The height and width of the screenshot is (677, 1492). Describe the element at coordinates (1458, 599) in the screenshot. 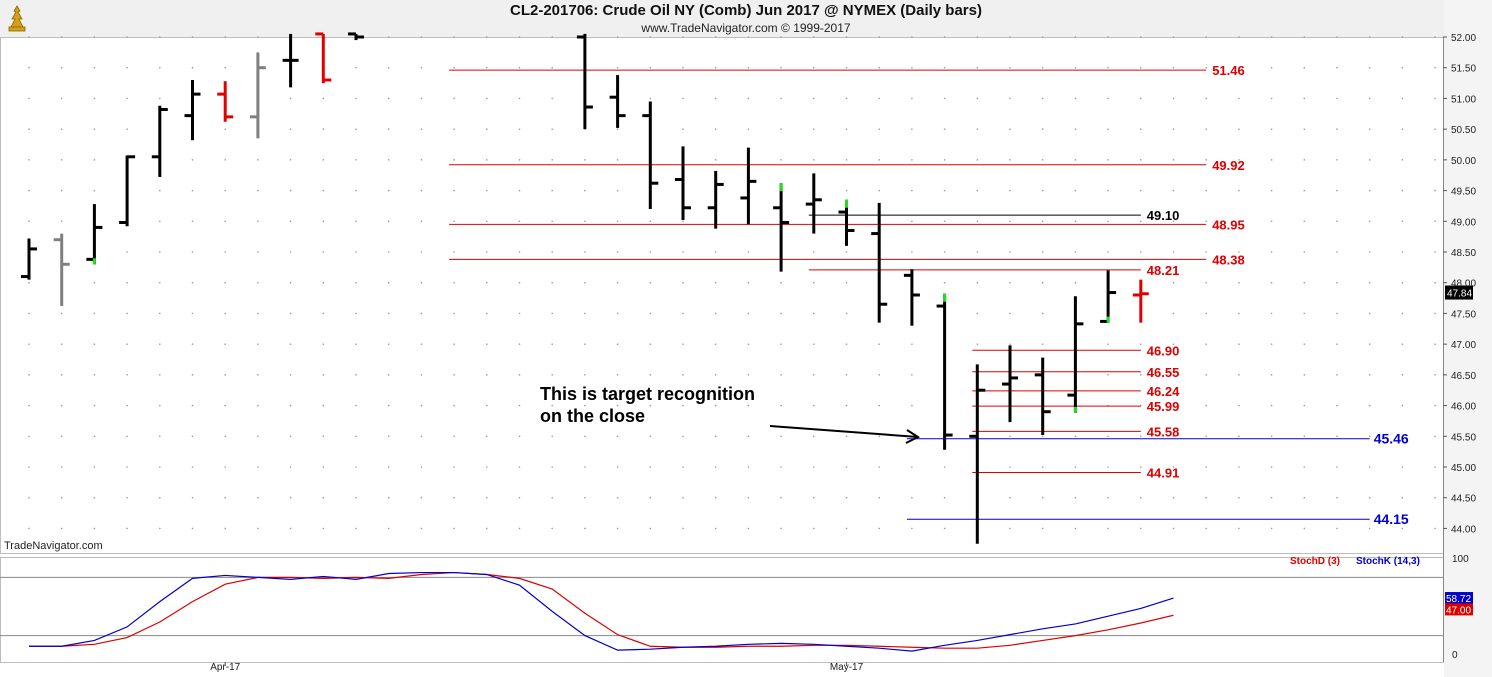

I see `stochk-value-label: 58.72` at that location.